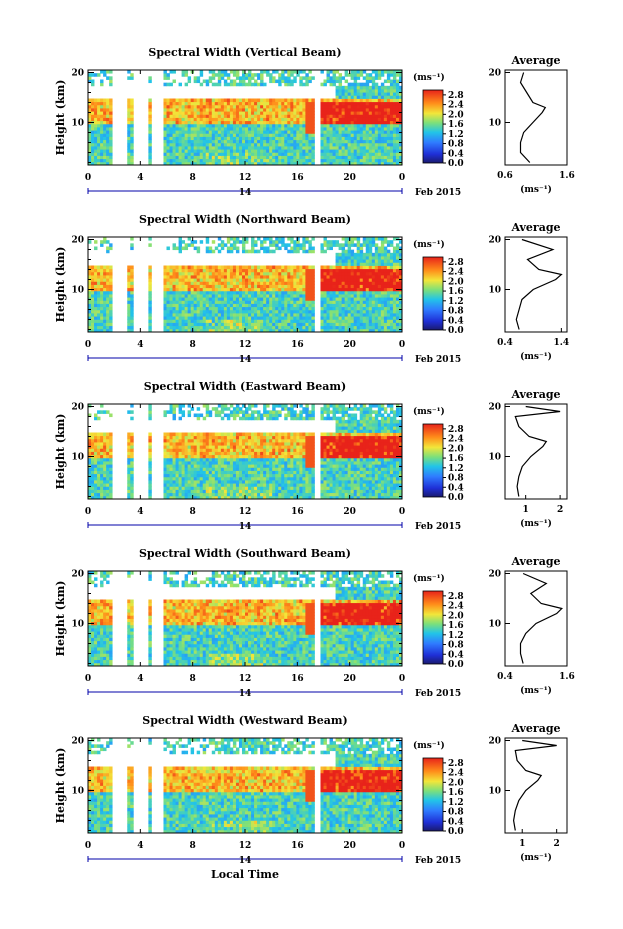 The image size is (623, 929). I want to click on colorbar-tick-label: 0.0, so click(456, 331).